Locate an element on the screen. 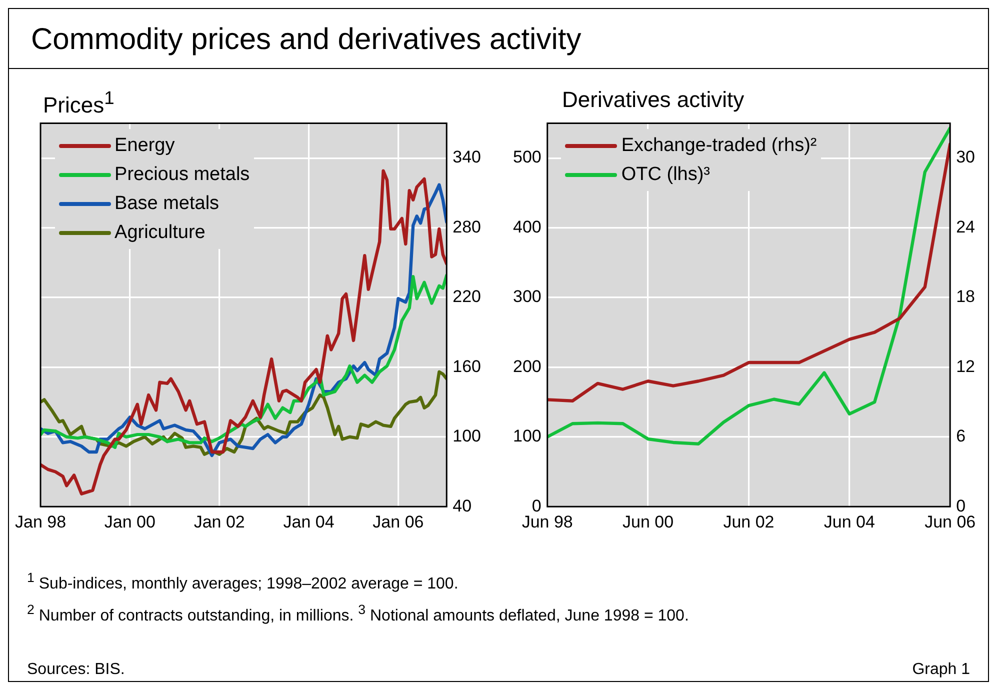 This screenshot has height=690, width=997. y-tick-label: 200 is located at coordinates (527, 366).